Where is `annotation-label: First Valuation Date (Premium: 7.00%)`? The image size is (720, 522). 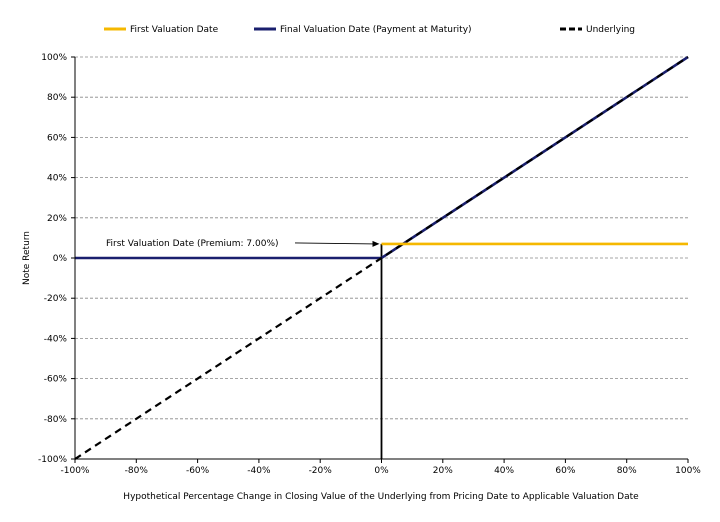
annotation-label: First Valuation Date (Premium: 7.00%) is located at coordinates (192, 244).